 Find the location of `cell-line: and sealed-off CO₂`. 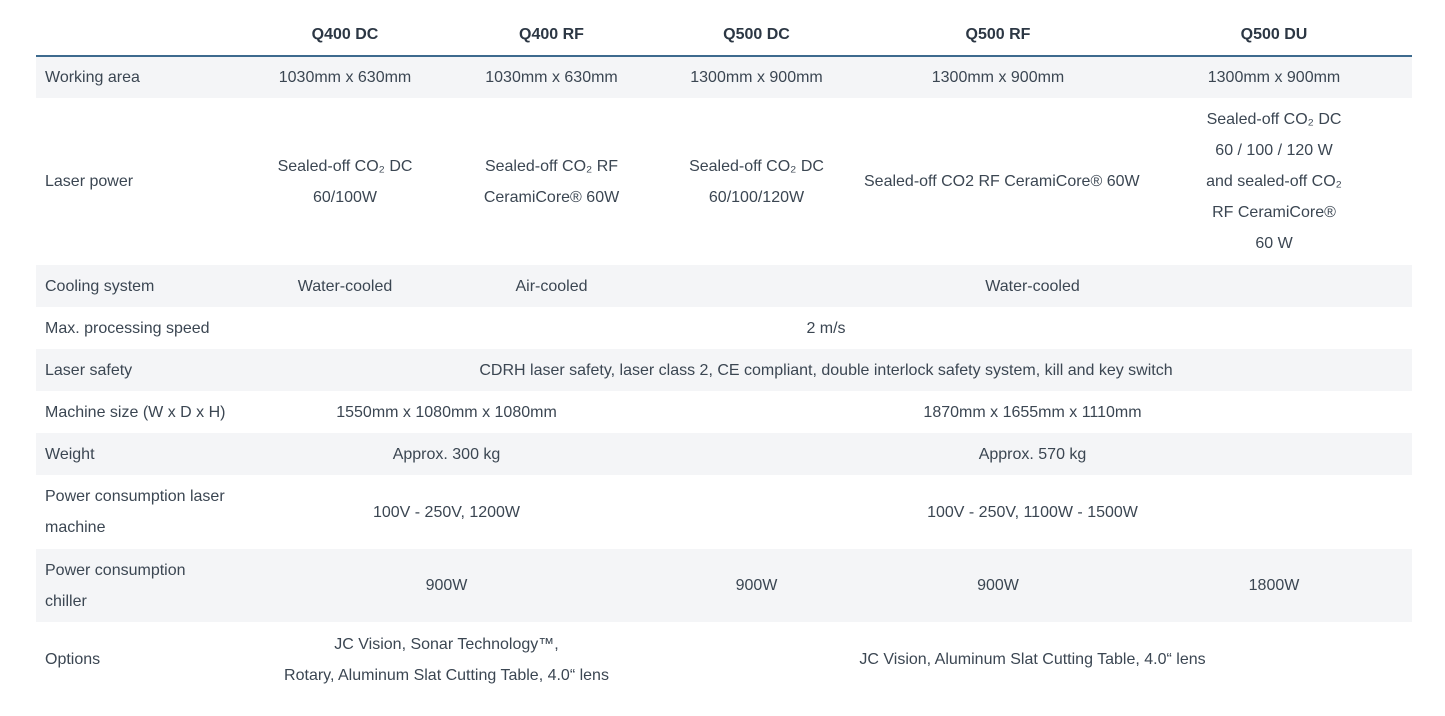

cell-line: and sealed-off CO₂ is located at coordinates (1274, 181).